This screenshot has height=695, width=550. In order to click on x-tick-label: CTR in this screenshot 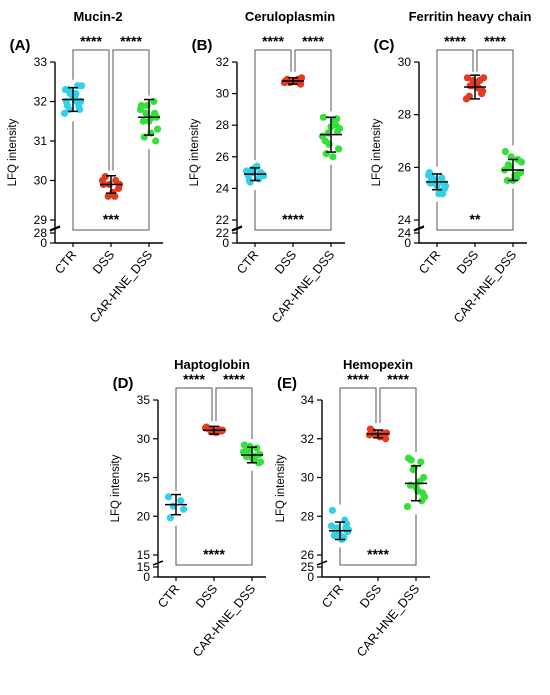, I will do `click(429, 262)`.